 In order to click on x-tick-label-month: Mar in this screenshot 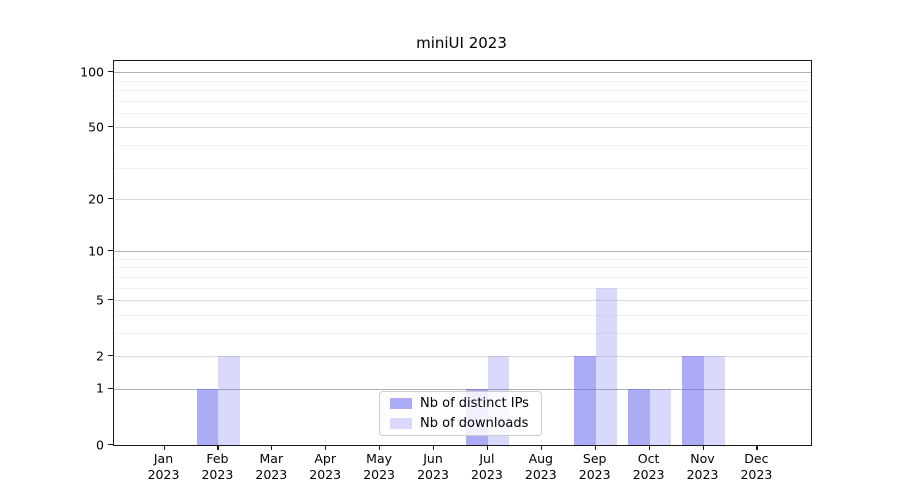, I will do `click(271, 458)`.